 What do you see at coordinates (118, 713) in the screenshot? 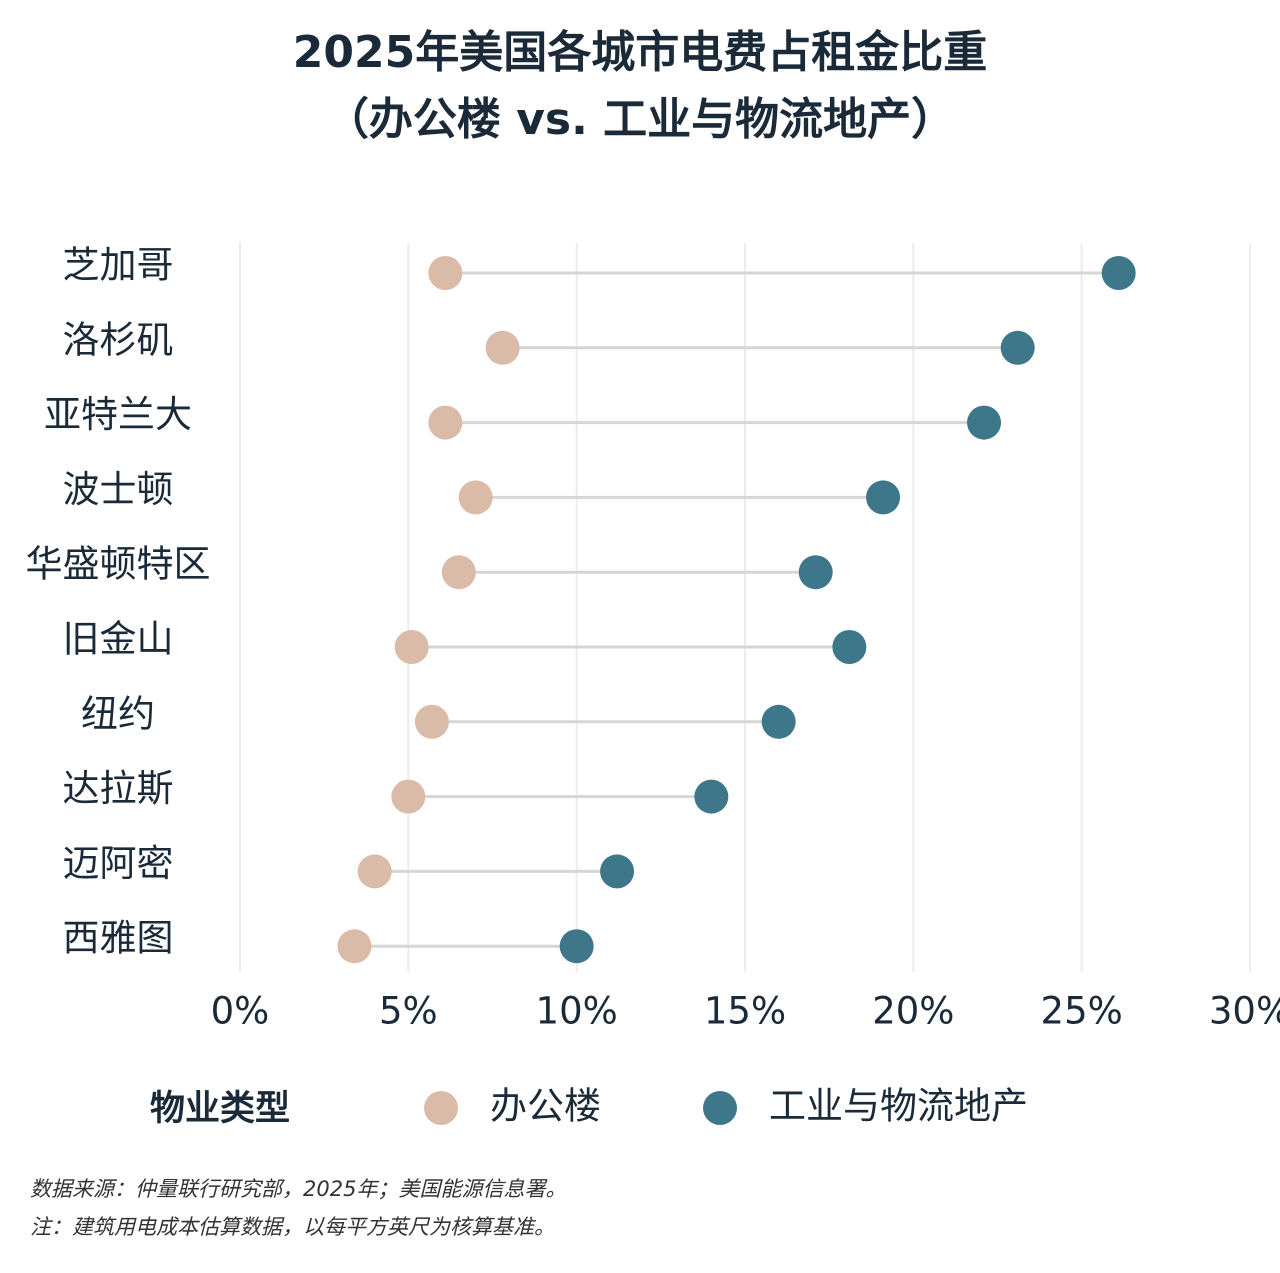
I see `y-tick-label: 纽约` at bounding box center [118, 713].